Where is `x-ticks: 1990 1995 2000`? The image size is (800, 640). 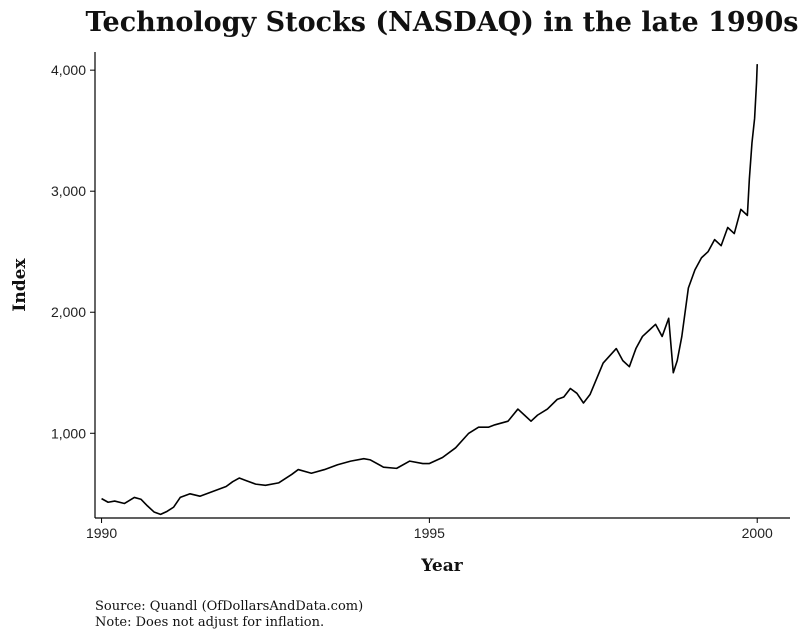 x-ticks: 1990 1995 2000 is located at coordinates (429, 529).